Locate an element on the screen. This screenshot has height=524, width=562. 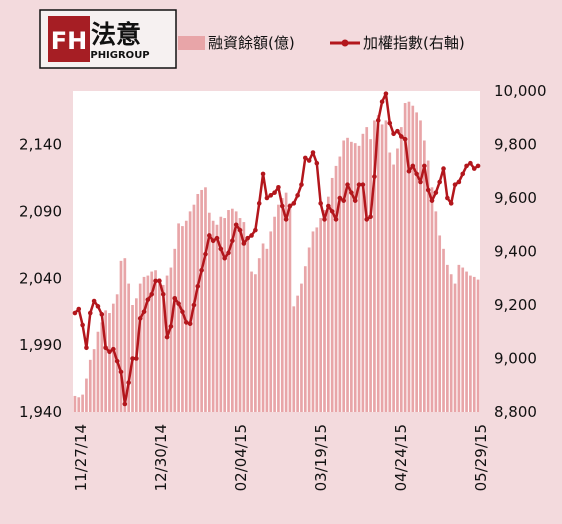
legend: 融資餘額(億) 加權指數(右軸) is located at coordinates (321, 43).